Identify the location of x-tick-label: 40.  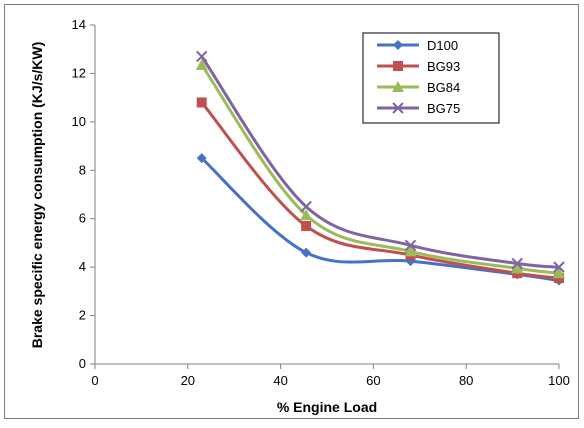
(280, 380).